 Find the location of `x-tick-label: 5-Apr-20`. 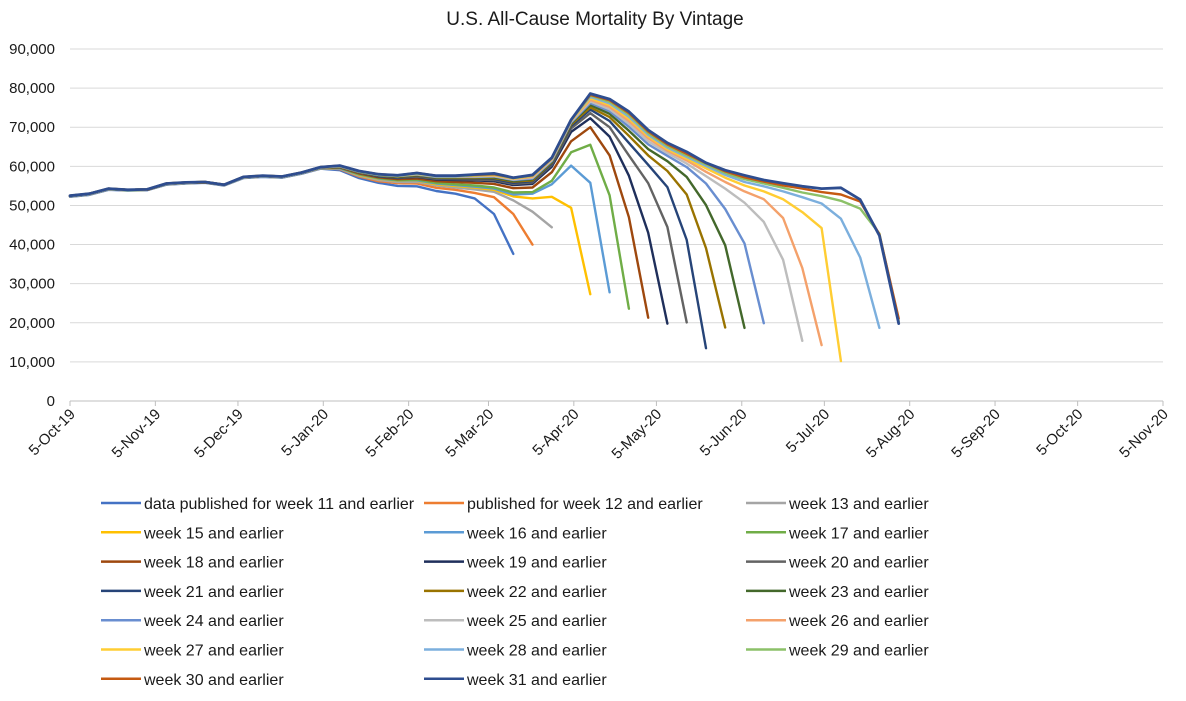

x-tick-label: 5-Apr-20 is located at coordinates (555, 432).